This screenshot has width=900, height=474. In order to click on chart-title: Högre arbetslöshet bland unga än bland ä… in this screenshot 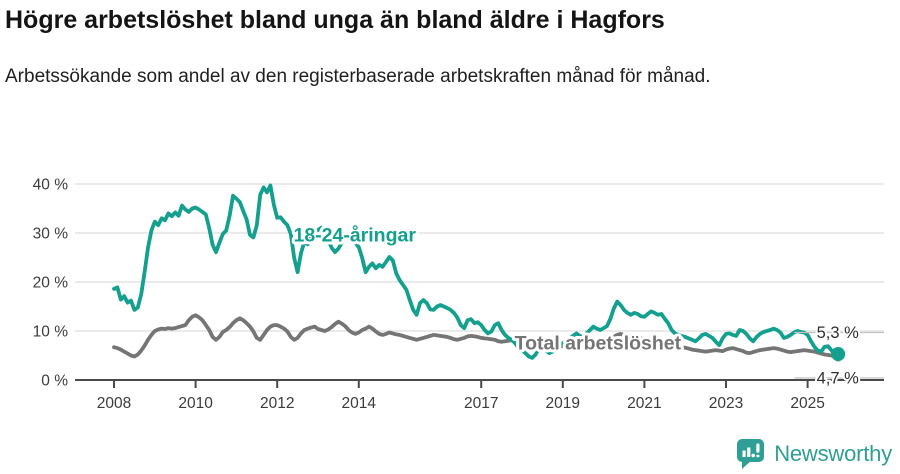, I will do `click(335, 20)`.